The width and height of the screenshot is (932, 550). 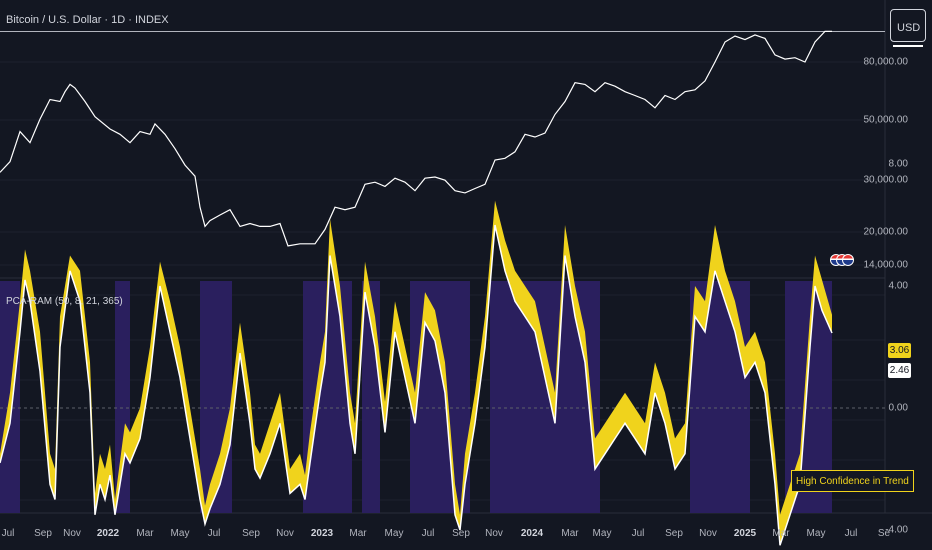 I want to click on price-tick-label: 20,000.00, so click(x=886, y=232).